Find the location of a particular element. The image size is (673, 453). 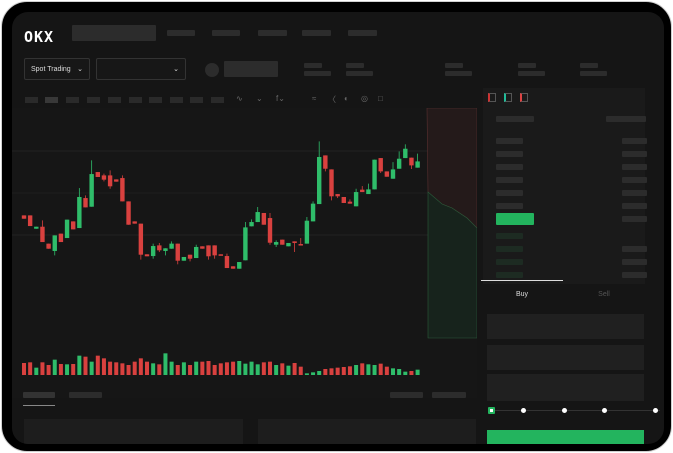

leverage-slider-handle is located at coordinates (491, 410).